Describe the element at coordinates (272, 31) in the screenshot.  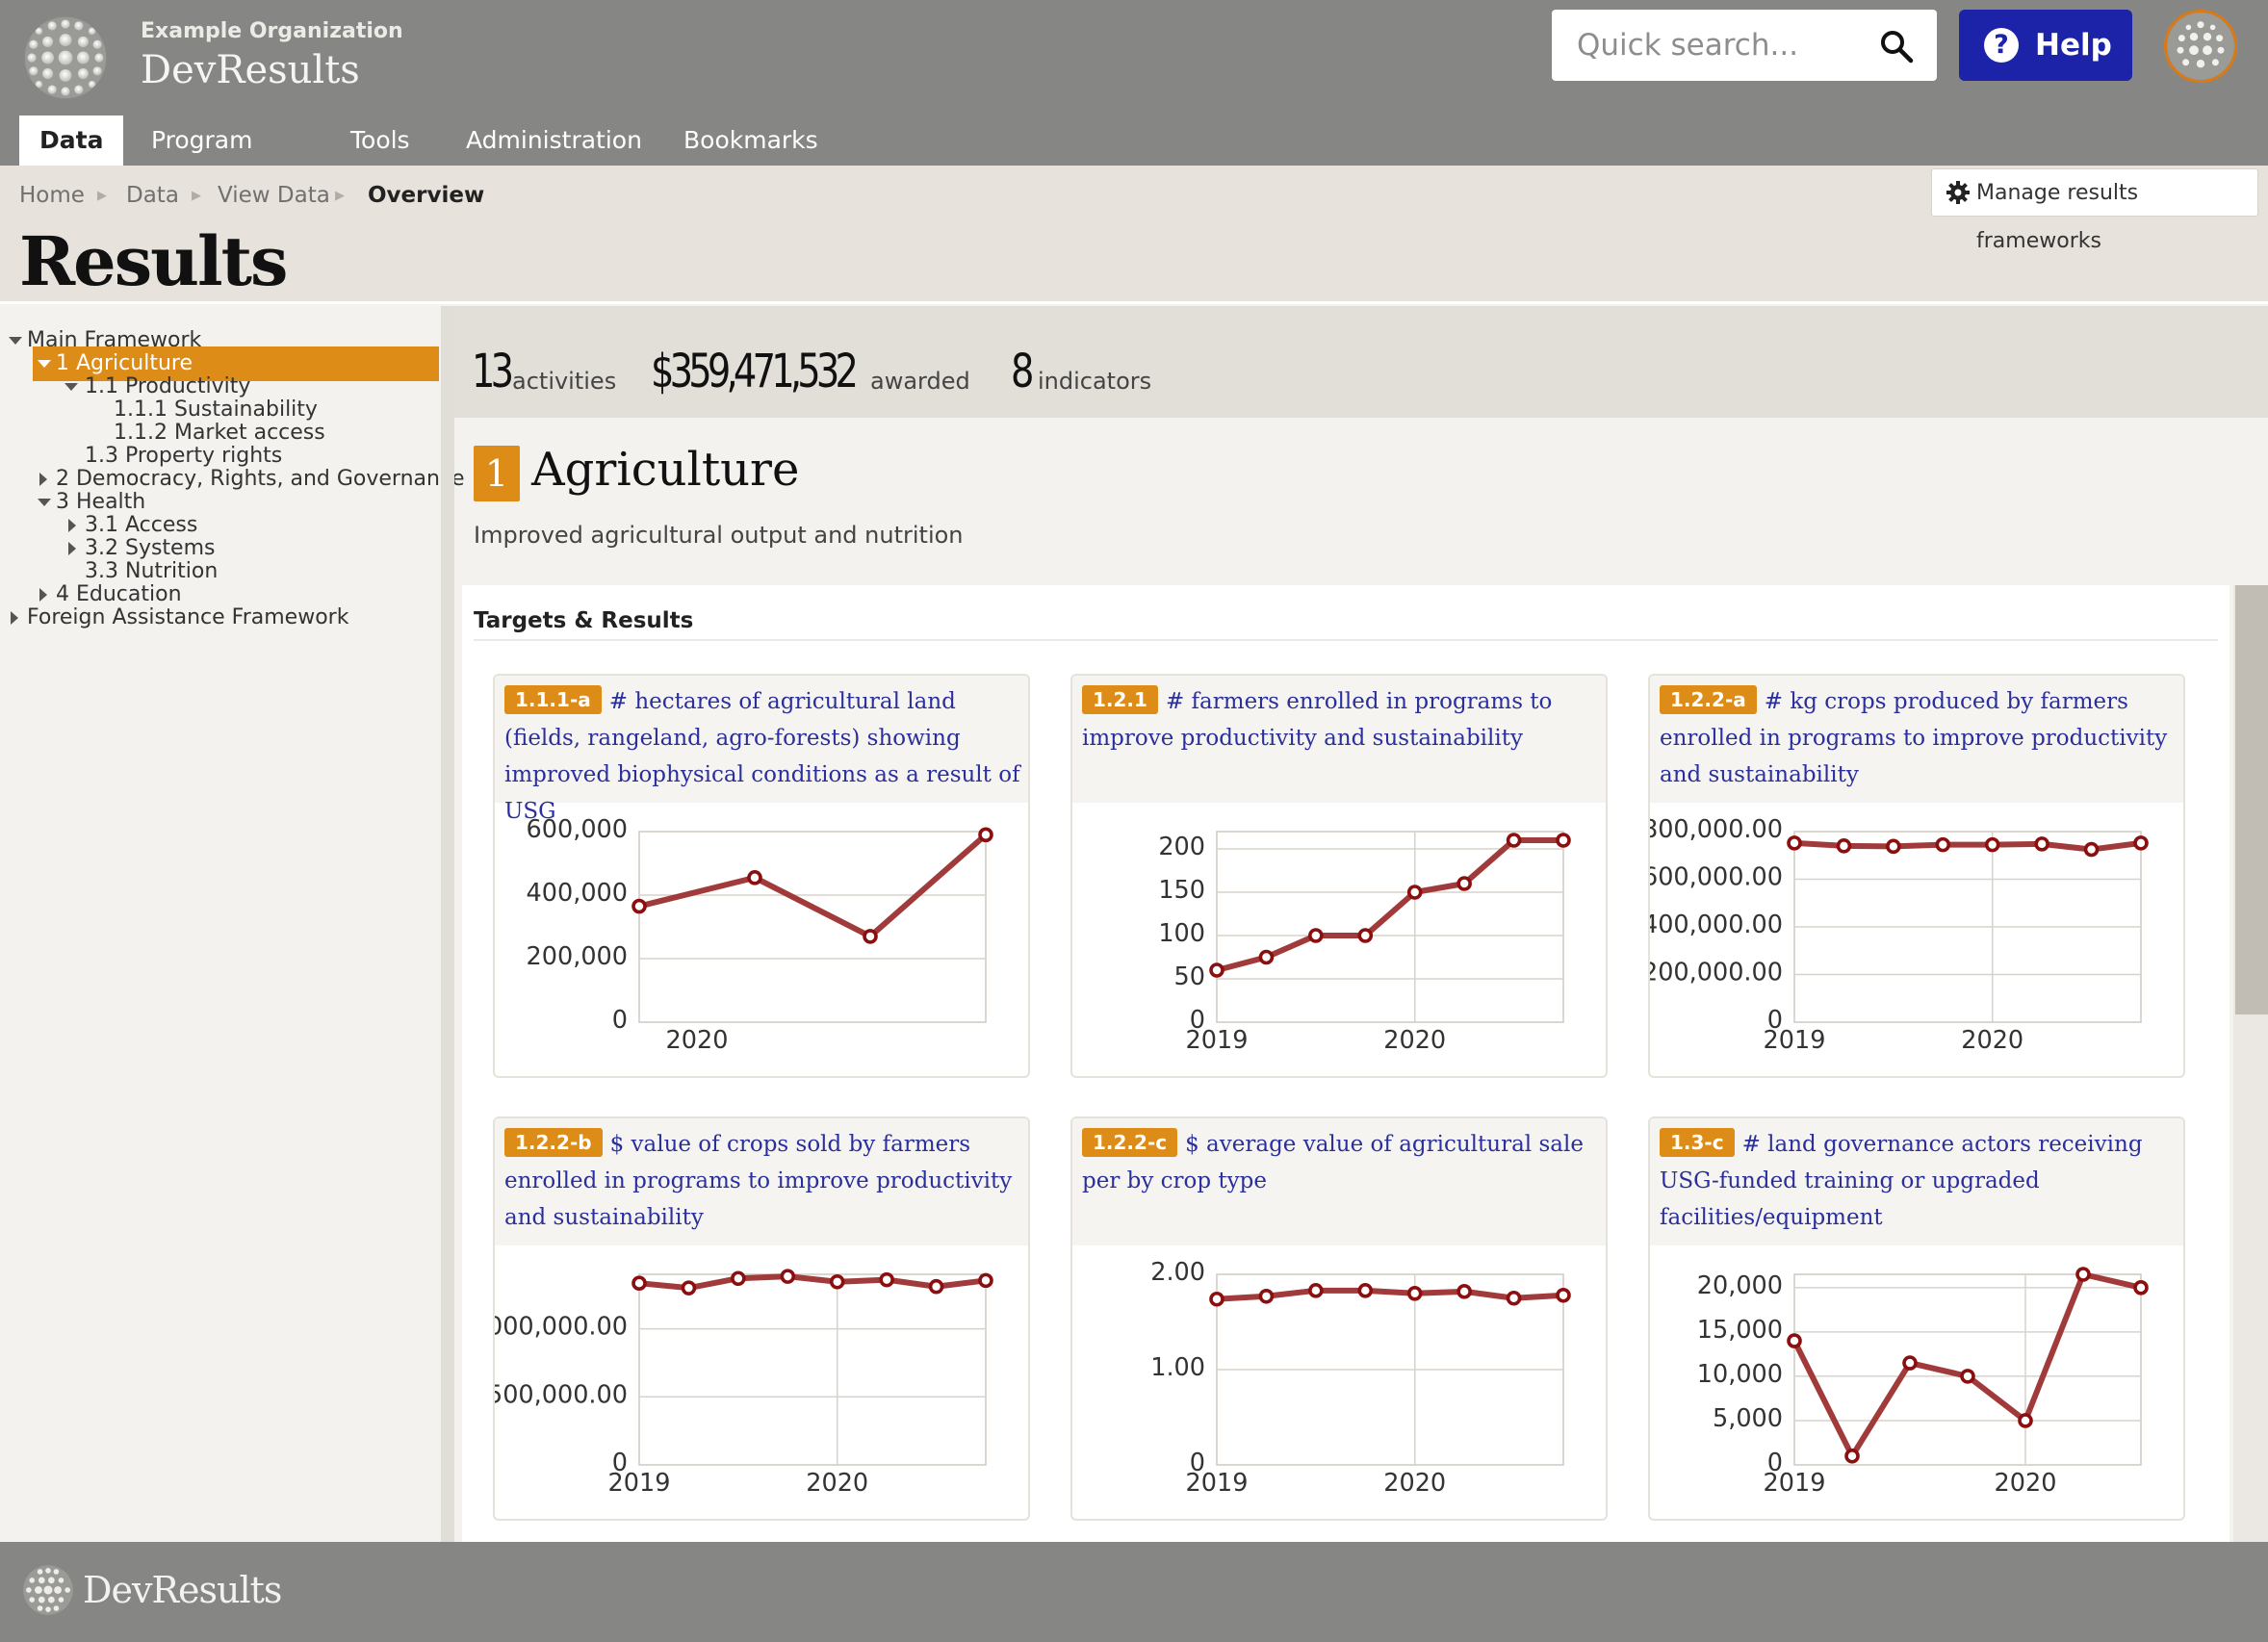
I see `organization-name: Example Organization` at that location.